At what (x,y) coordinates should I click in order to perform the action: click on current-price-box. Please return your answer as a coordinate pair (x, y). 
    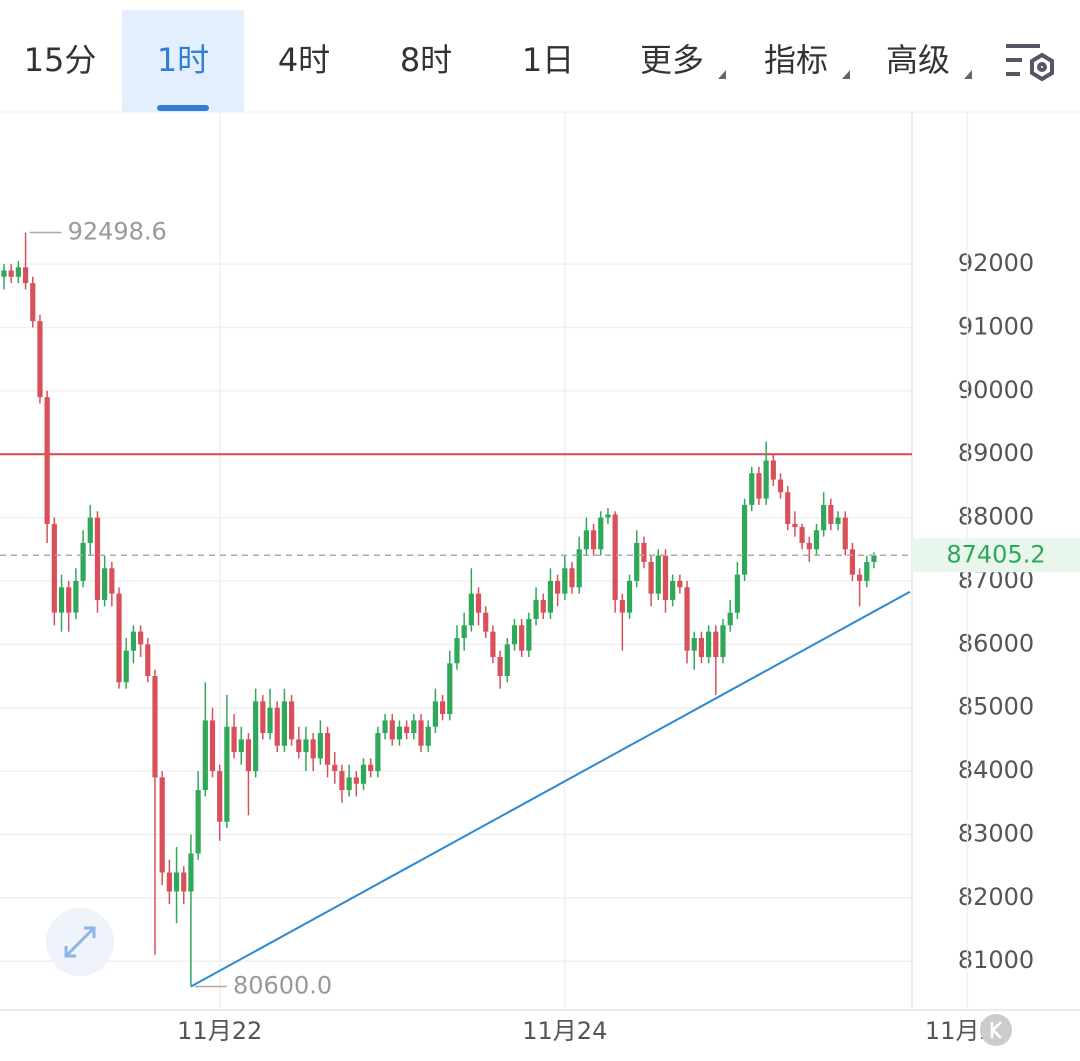
    Looking at the image, I should click on (996, 555).